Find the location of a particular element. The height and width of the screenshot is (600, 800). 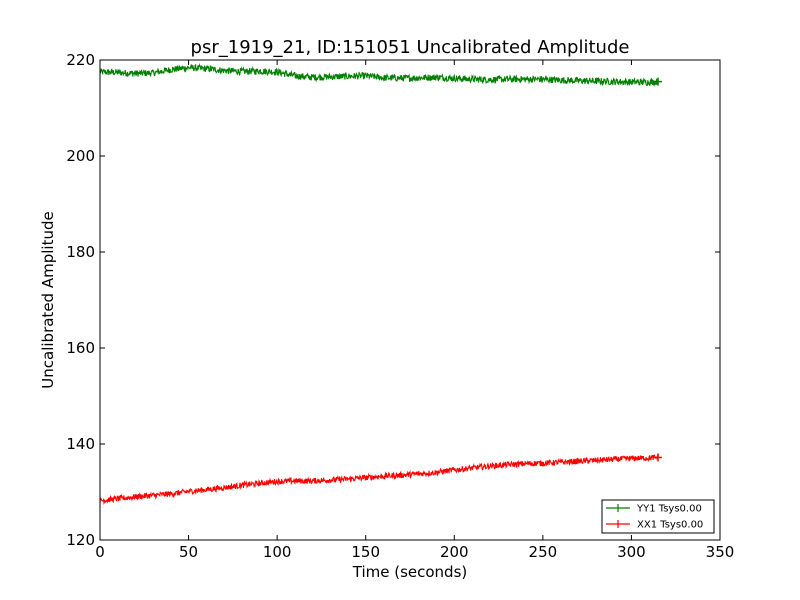

legend-label-1: YY1 Tsys0.00 is located at coordinates (669, 509).